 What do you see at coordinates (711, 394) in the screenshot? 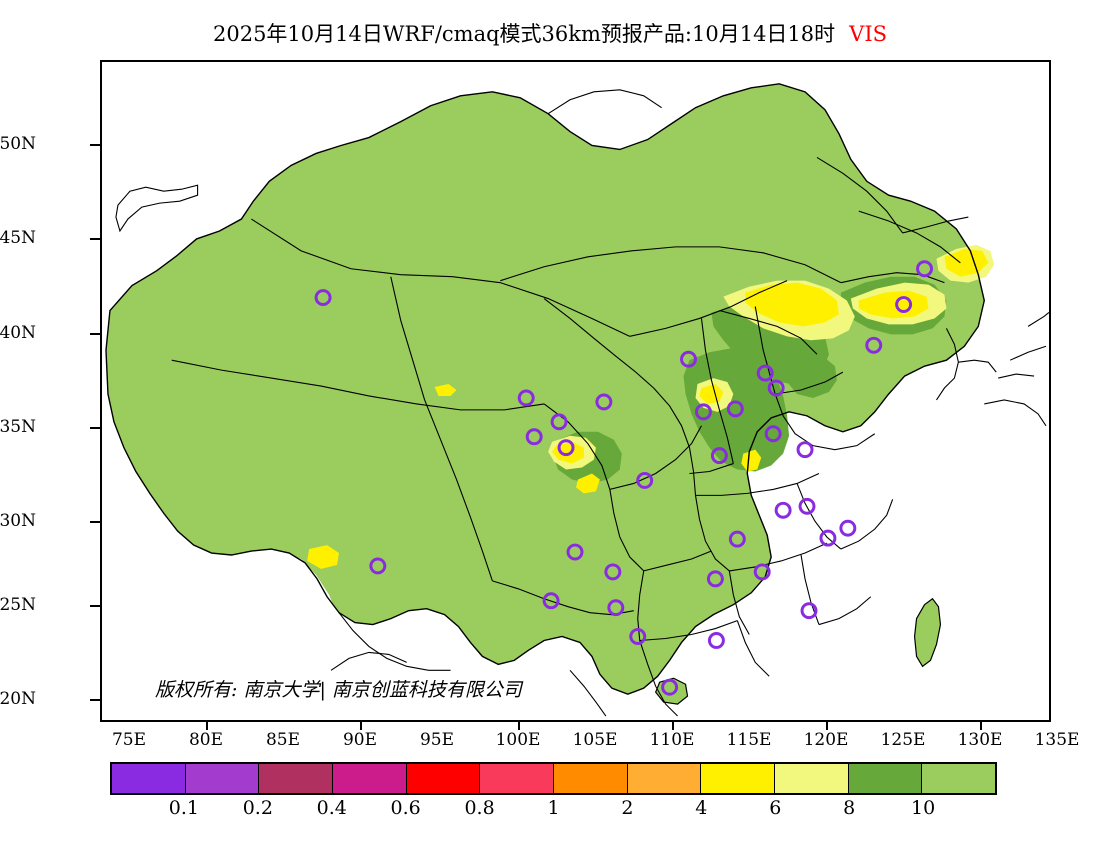
I see `band-yellow-shanxi-core` at bounding box center [711, 394].